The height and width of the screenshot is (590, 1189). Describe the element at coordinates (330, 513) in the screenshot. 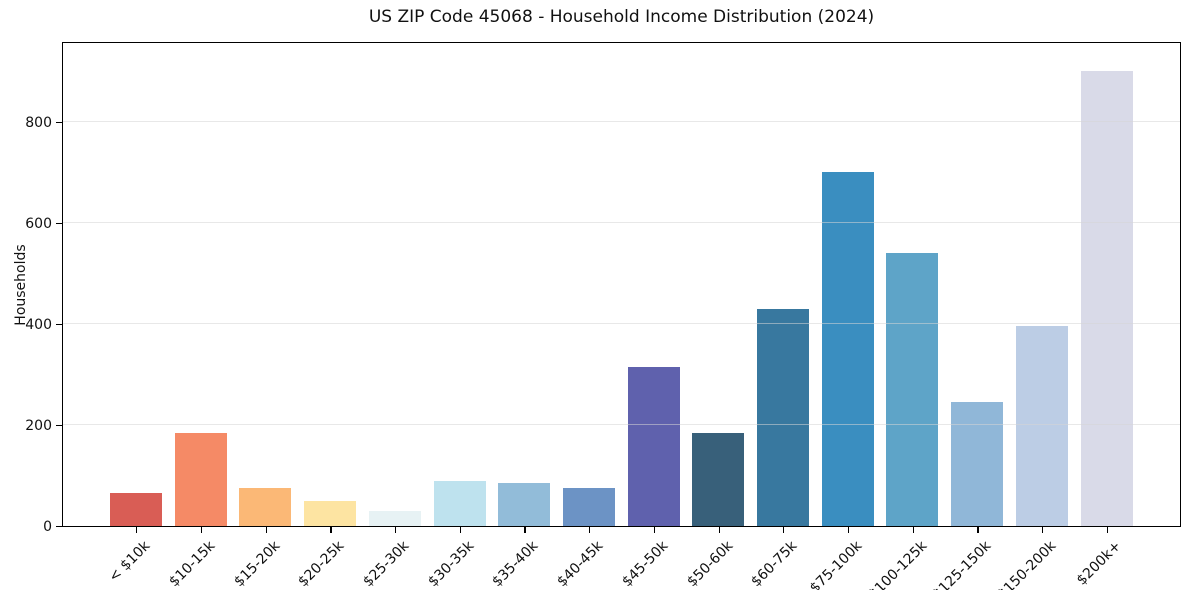

I see `bar-20-25k` at that location.